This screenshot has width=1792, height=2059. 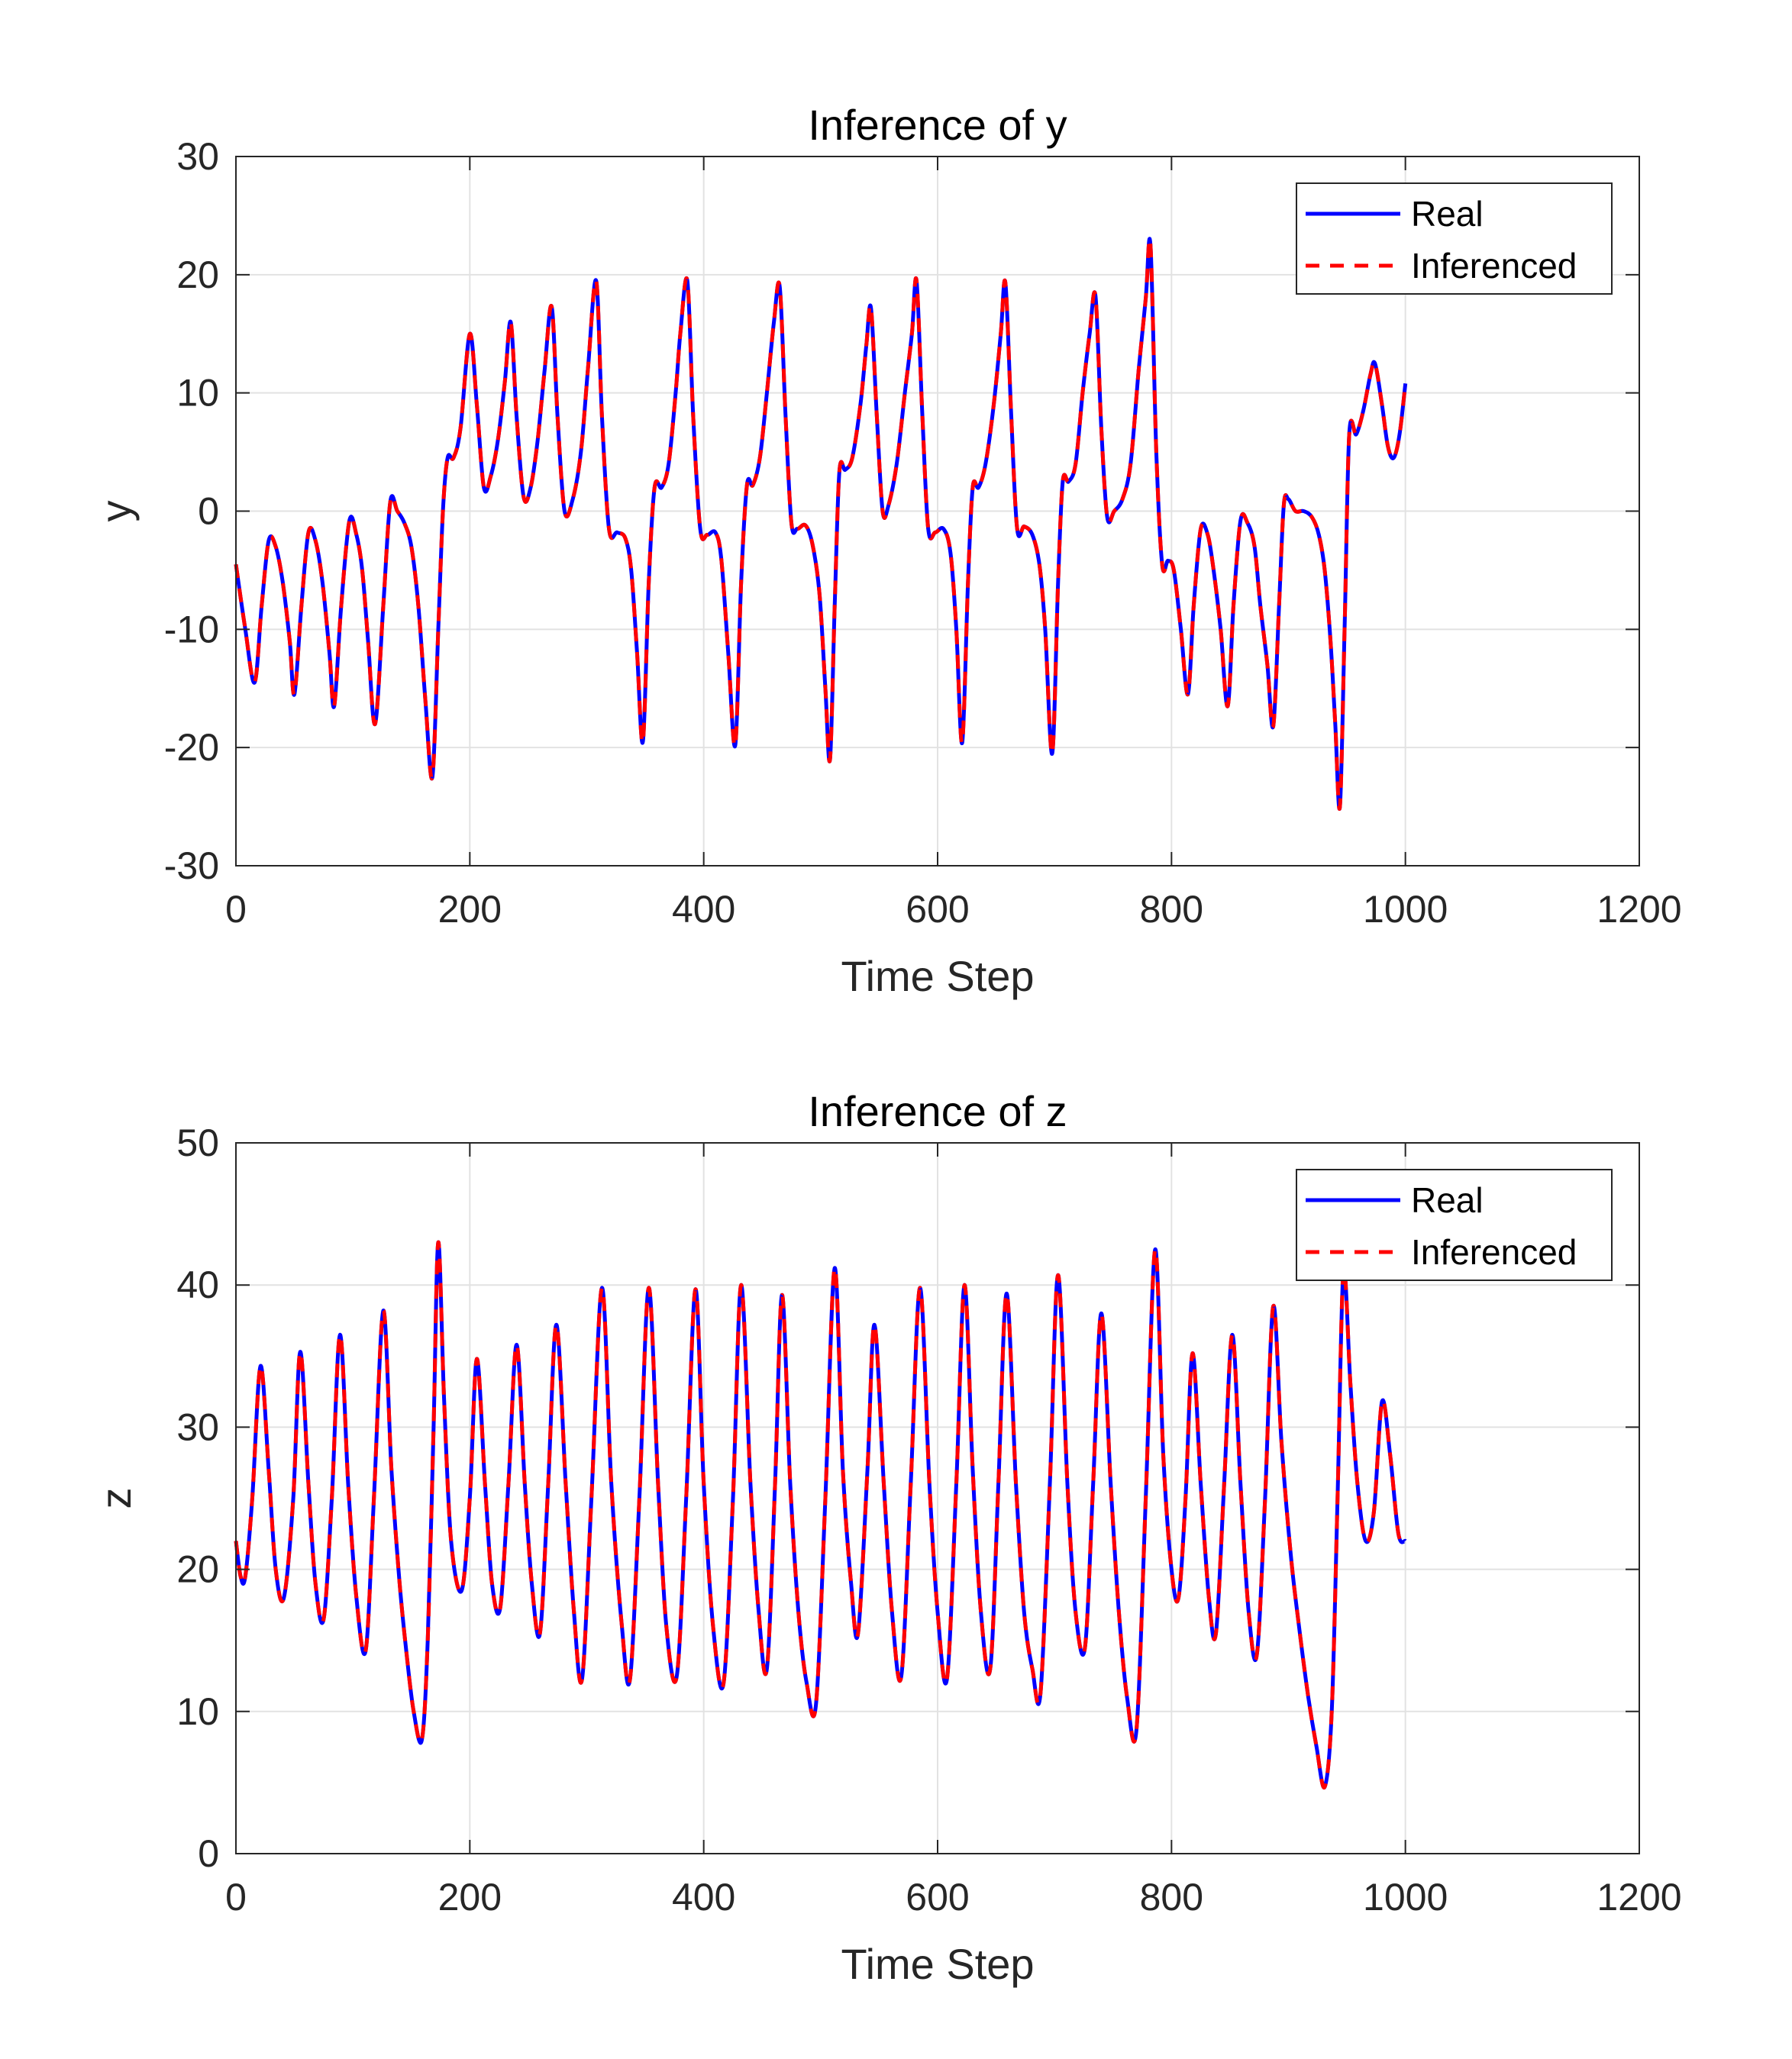 What do you see at coordinates (197, 1142) in the screenshot?
I see `y-tick-label: 50` at bounding box center [197, 1142].